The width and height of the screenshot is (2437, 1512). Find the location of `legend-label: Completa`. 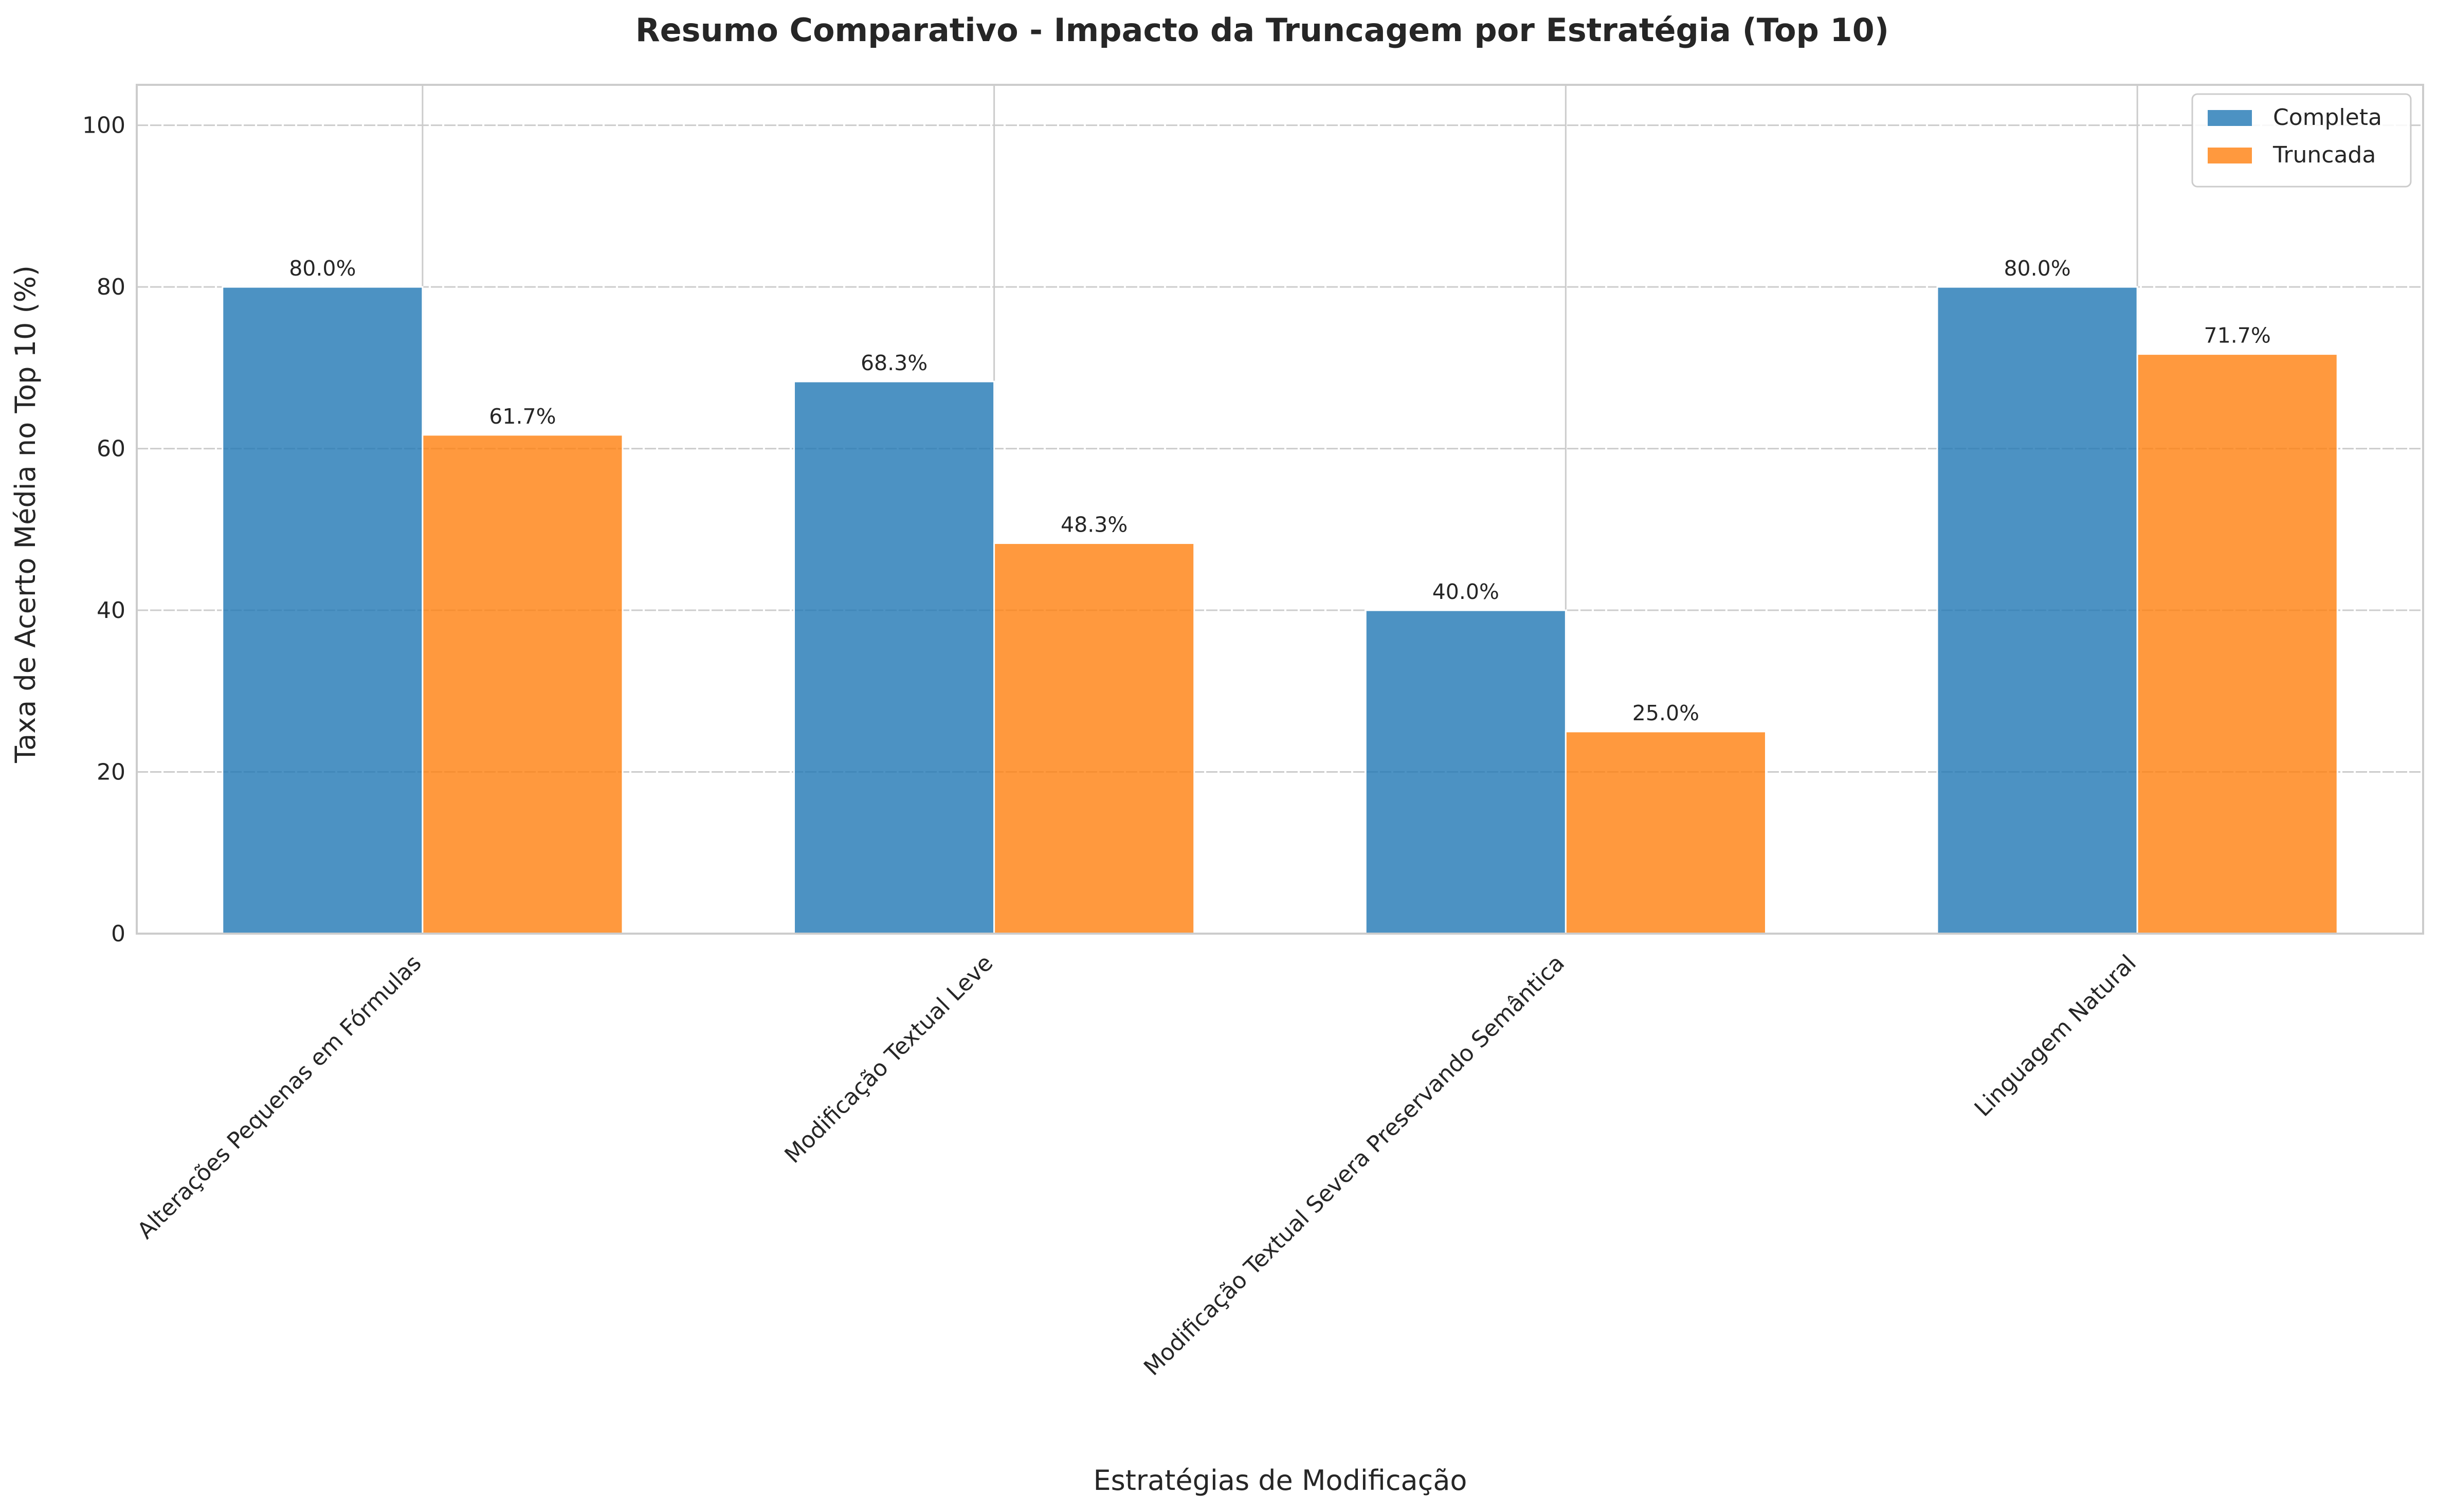

legend-label: Completa is located at coordinates (2327, 117).